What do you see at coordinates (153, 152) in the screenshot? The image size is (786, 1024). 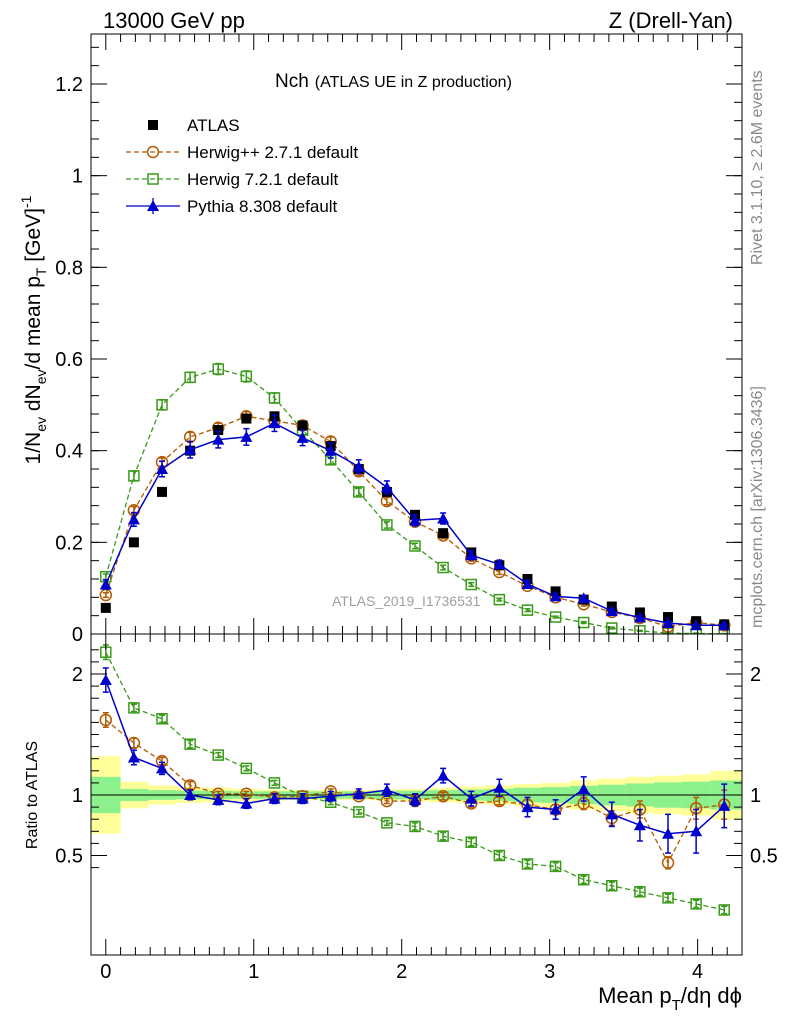 I see `legend-marker-herwigpp` at bounding box center [153, 152].